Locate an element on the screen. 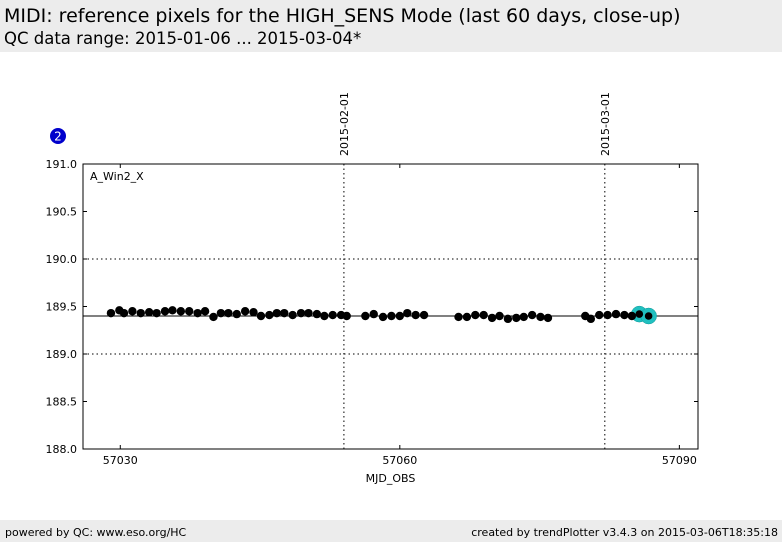  plot-number-badge: 2 is located at coordinates (58, 136).